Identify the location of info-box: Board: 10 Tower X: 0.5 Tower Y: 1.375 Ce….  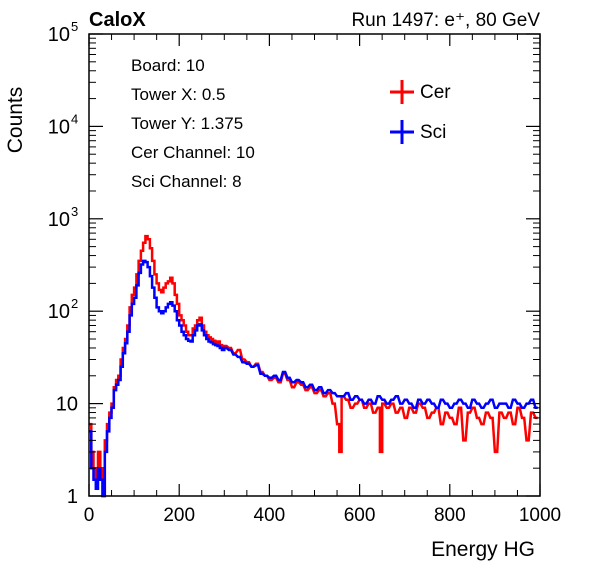
(193, 123).